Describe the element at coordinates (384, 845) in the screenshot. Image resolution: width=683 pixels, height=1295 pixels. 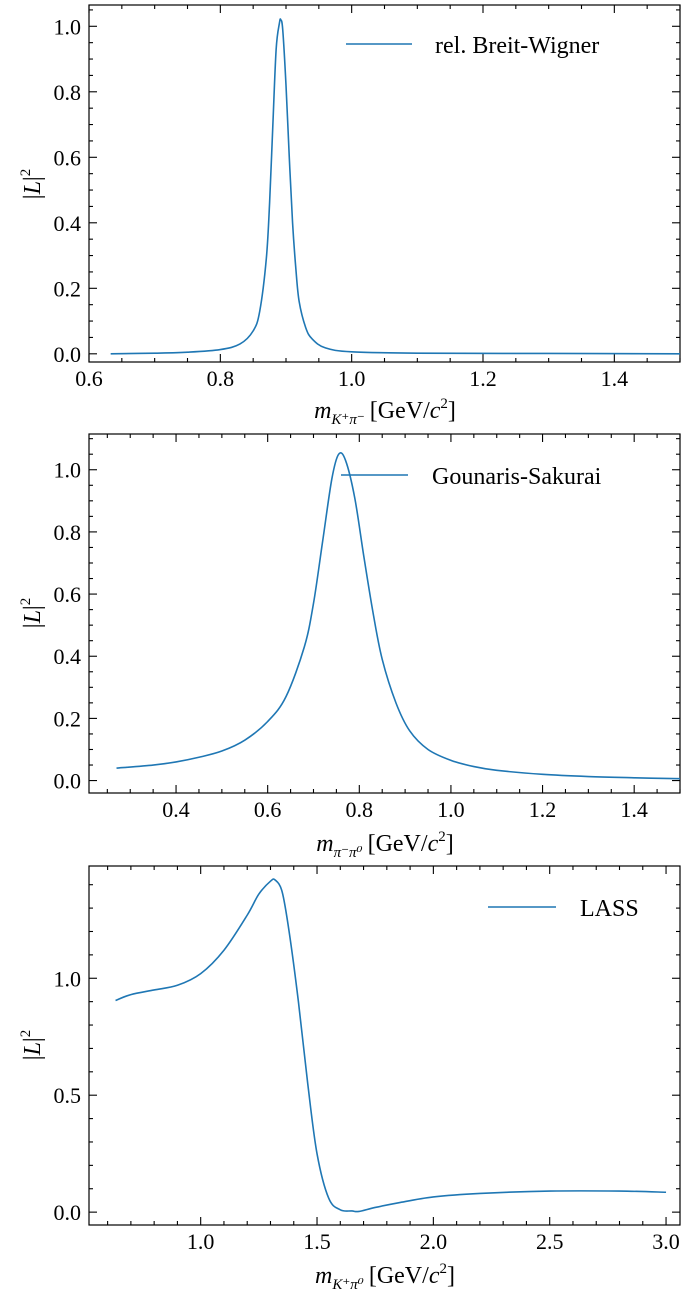
I see `x-axis-label: mπ⁻π⁰ [GeV/c2]` at that location.